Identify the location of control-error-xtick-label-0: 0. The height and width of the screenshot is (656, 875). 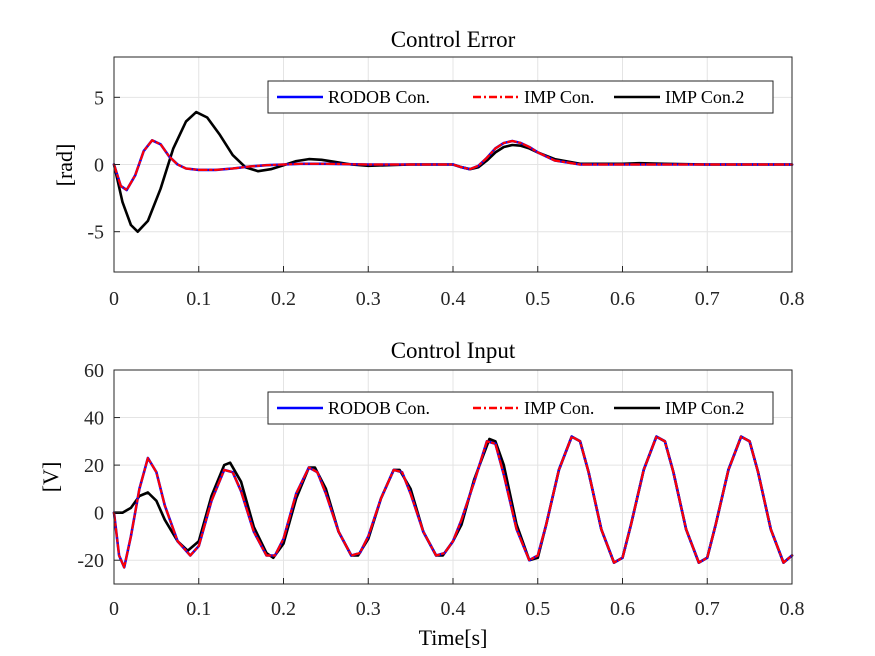
(114, 299).